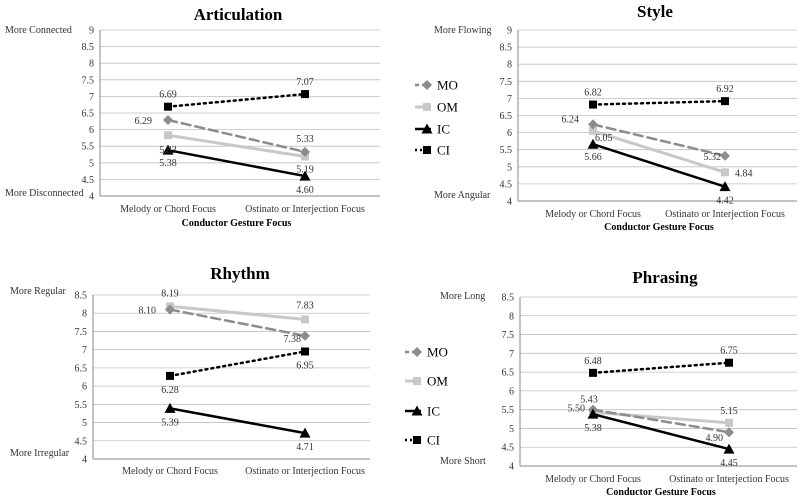  I want to click on data-label: 4.60, so click(305, 190).